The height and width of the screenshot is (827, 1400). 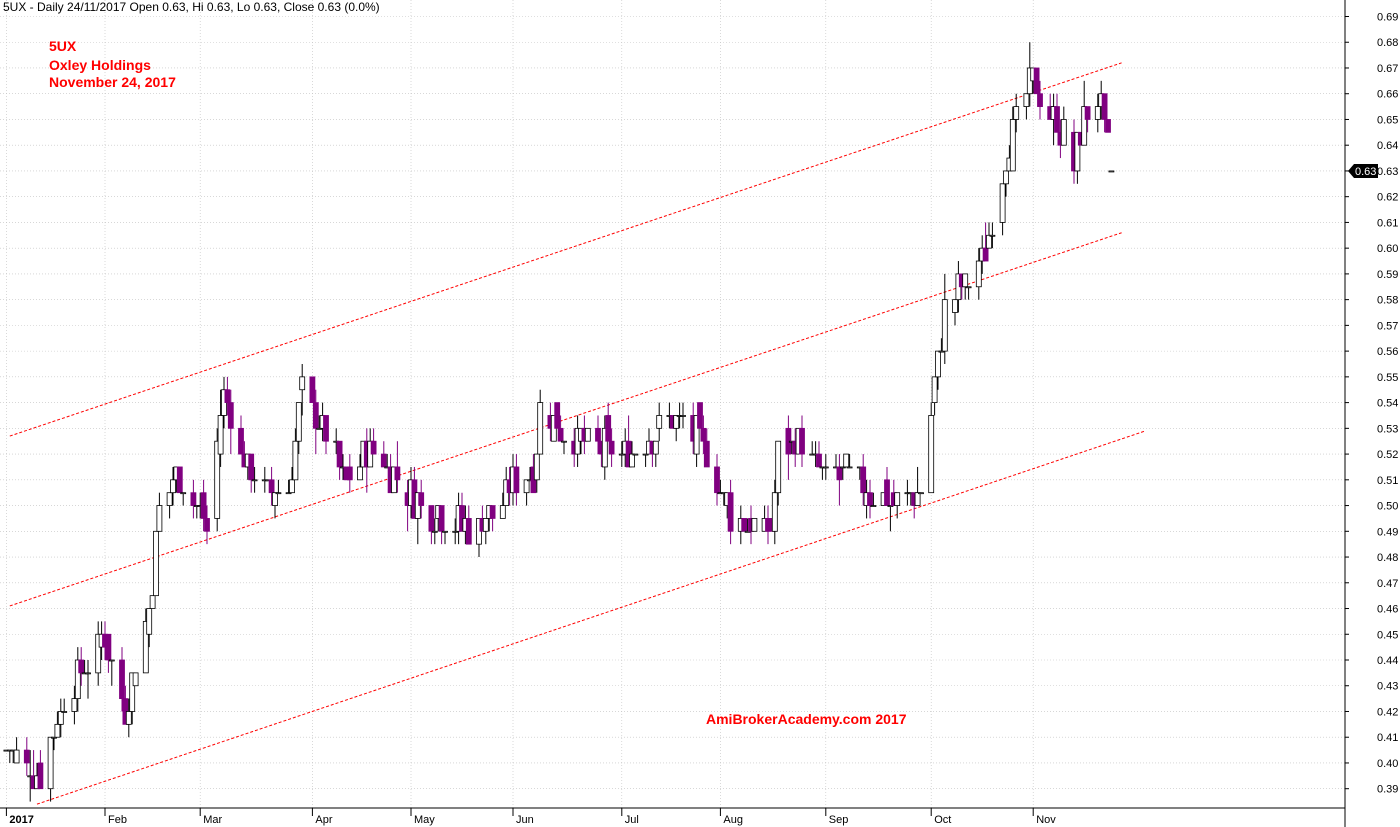 I want to click on y-tick-label: 0.54, so click(x=1387, y=404).